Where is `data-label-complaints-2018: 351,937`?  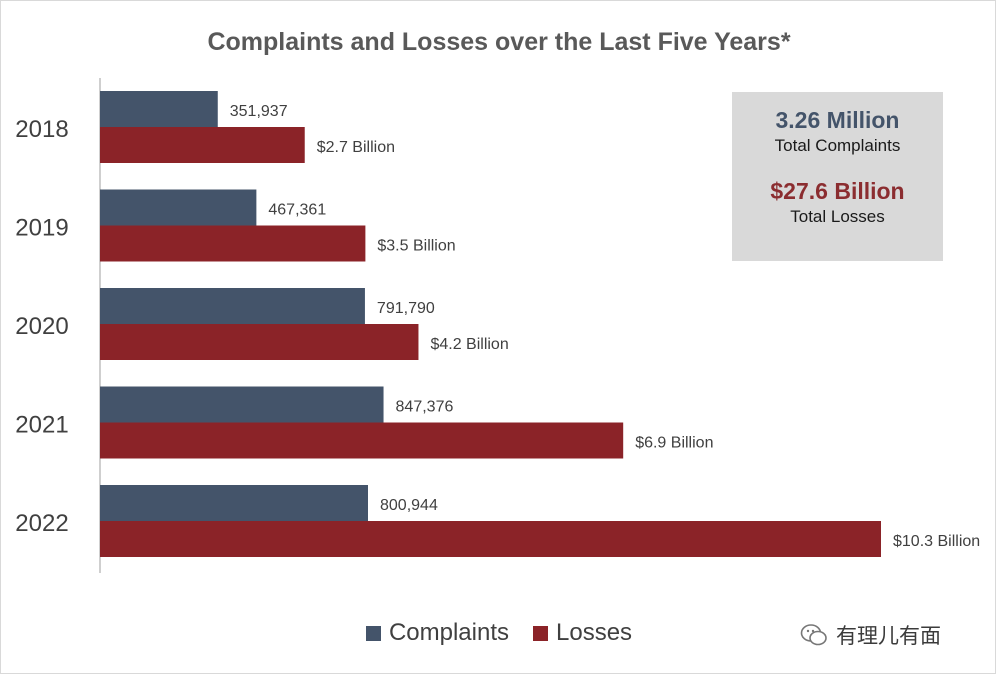
data-label-complaints-2018: 351,937 is located at coordinates (259, 111).